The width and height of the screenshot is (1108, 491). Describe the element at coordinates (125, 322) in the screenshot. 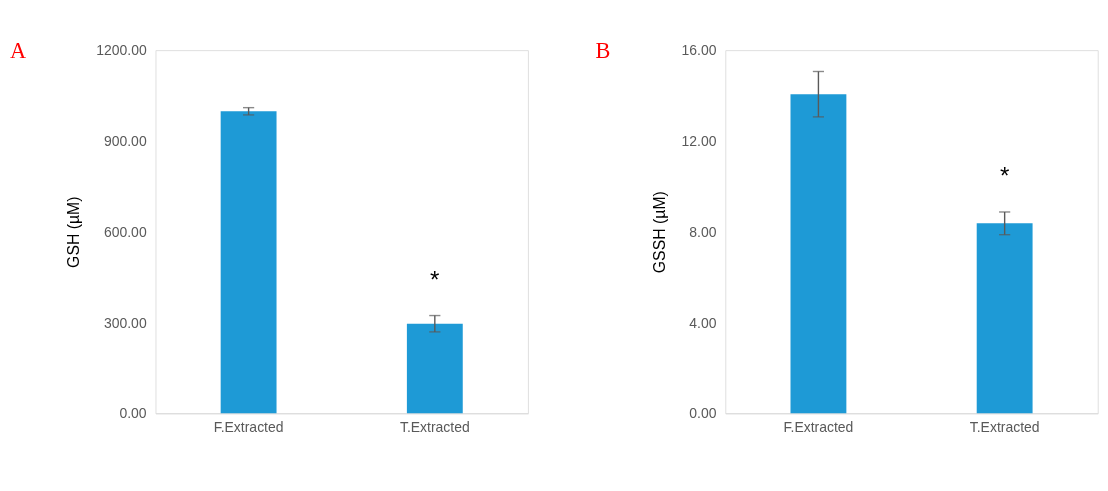

I see `y-tick-label: 300.00` at that location.